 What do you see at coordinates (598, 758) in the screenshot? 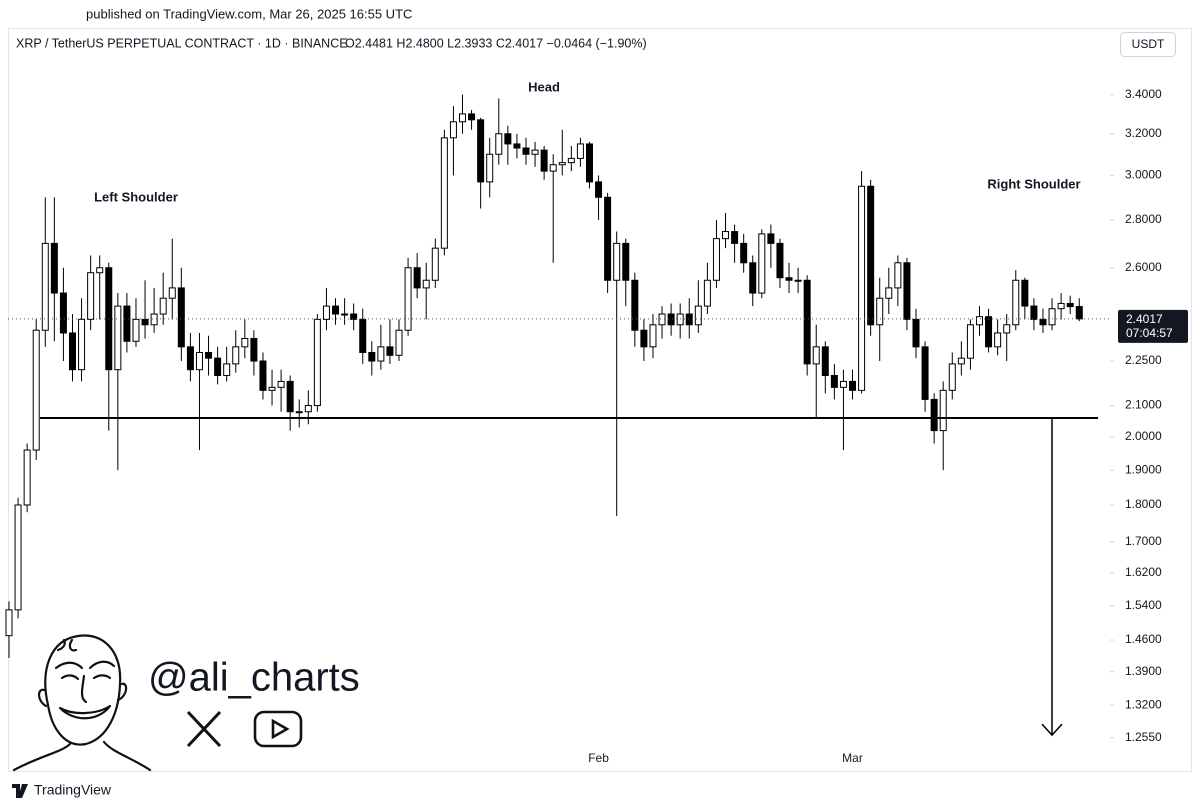
I see `x-tick-label: Feb` at bounding box center [598, 758].